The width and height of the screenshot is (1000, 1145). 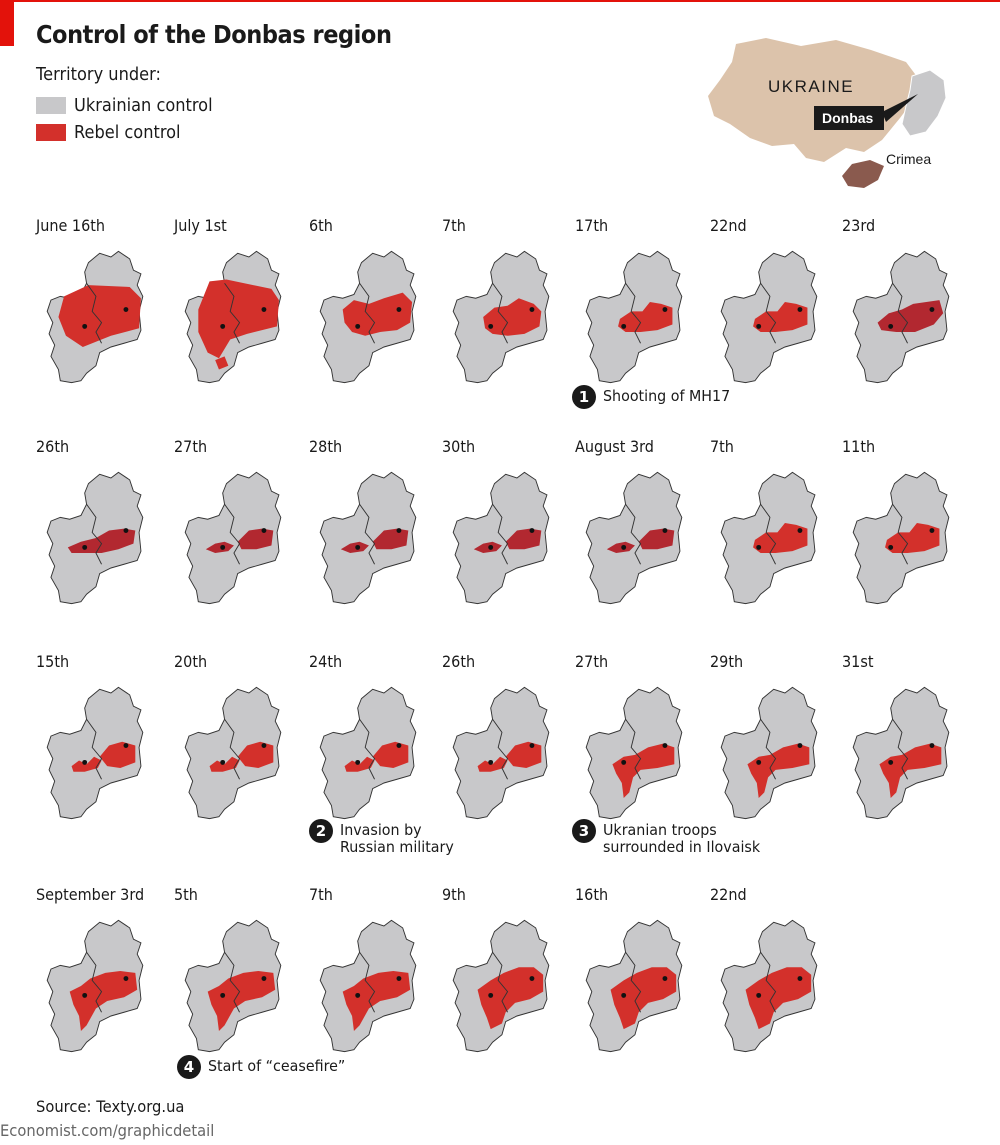 What do you see at coordinates (459, 446) in the screenshot?
I see `panel-date: 30th` at bounding box center [459, 446].